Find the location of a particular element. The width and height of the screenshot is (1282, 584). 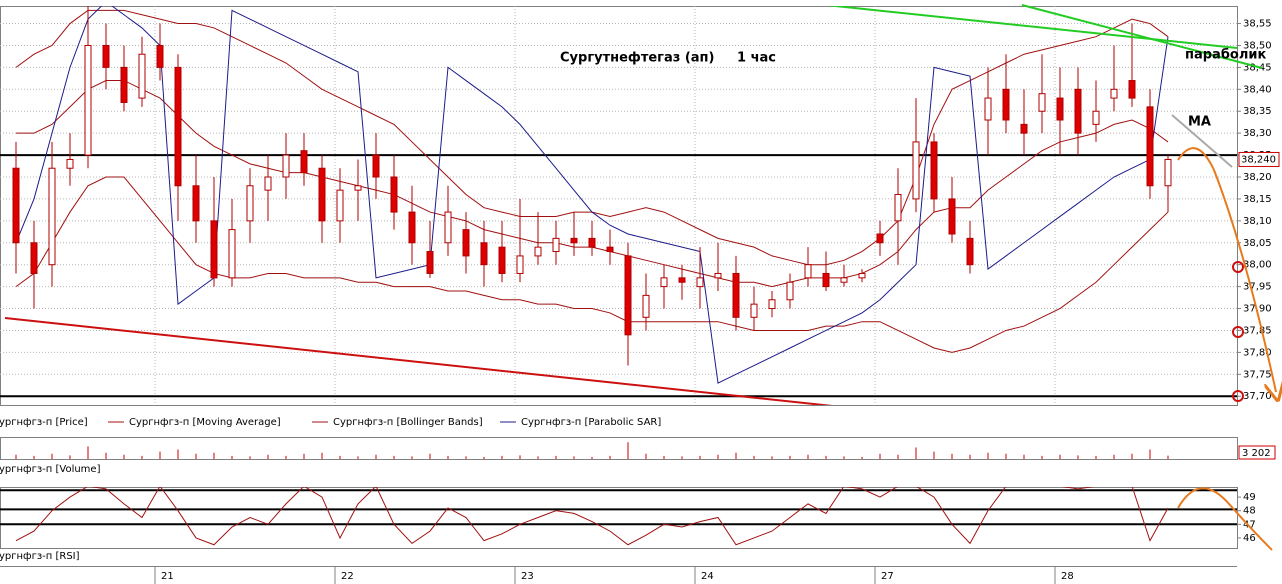

volume-label-box is located at coordinates (1257, 452).